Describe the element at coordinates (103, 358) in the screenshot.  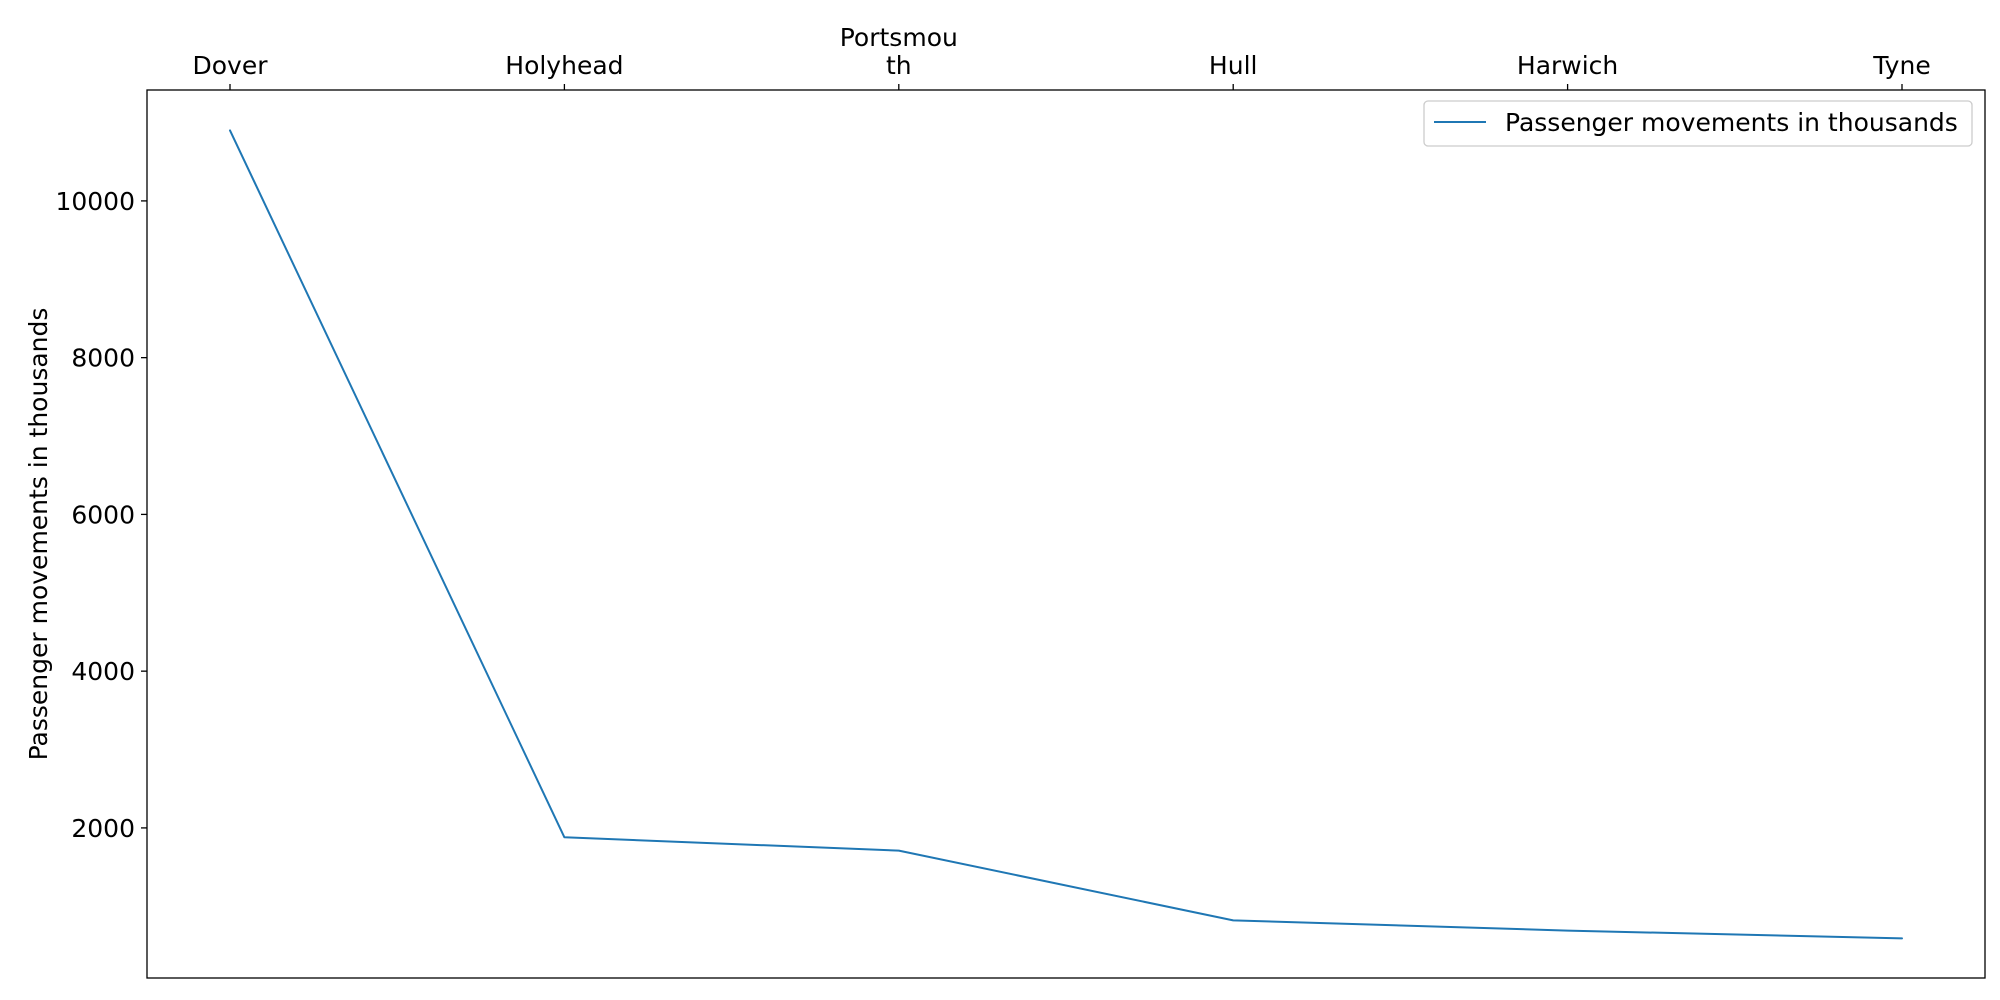
I see `y-tick-label: 8000` at that location.